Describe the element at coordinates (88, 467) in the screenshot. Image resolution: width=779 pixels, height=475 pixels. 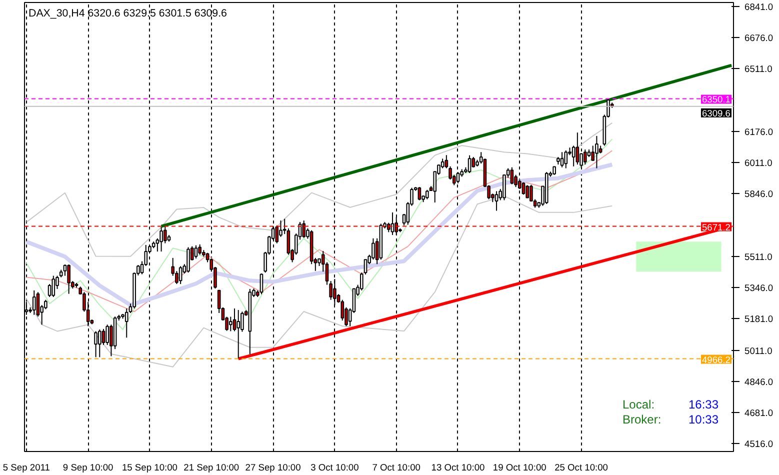
I see `x-tick-label: 9 Sep 10:00` at that location.